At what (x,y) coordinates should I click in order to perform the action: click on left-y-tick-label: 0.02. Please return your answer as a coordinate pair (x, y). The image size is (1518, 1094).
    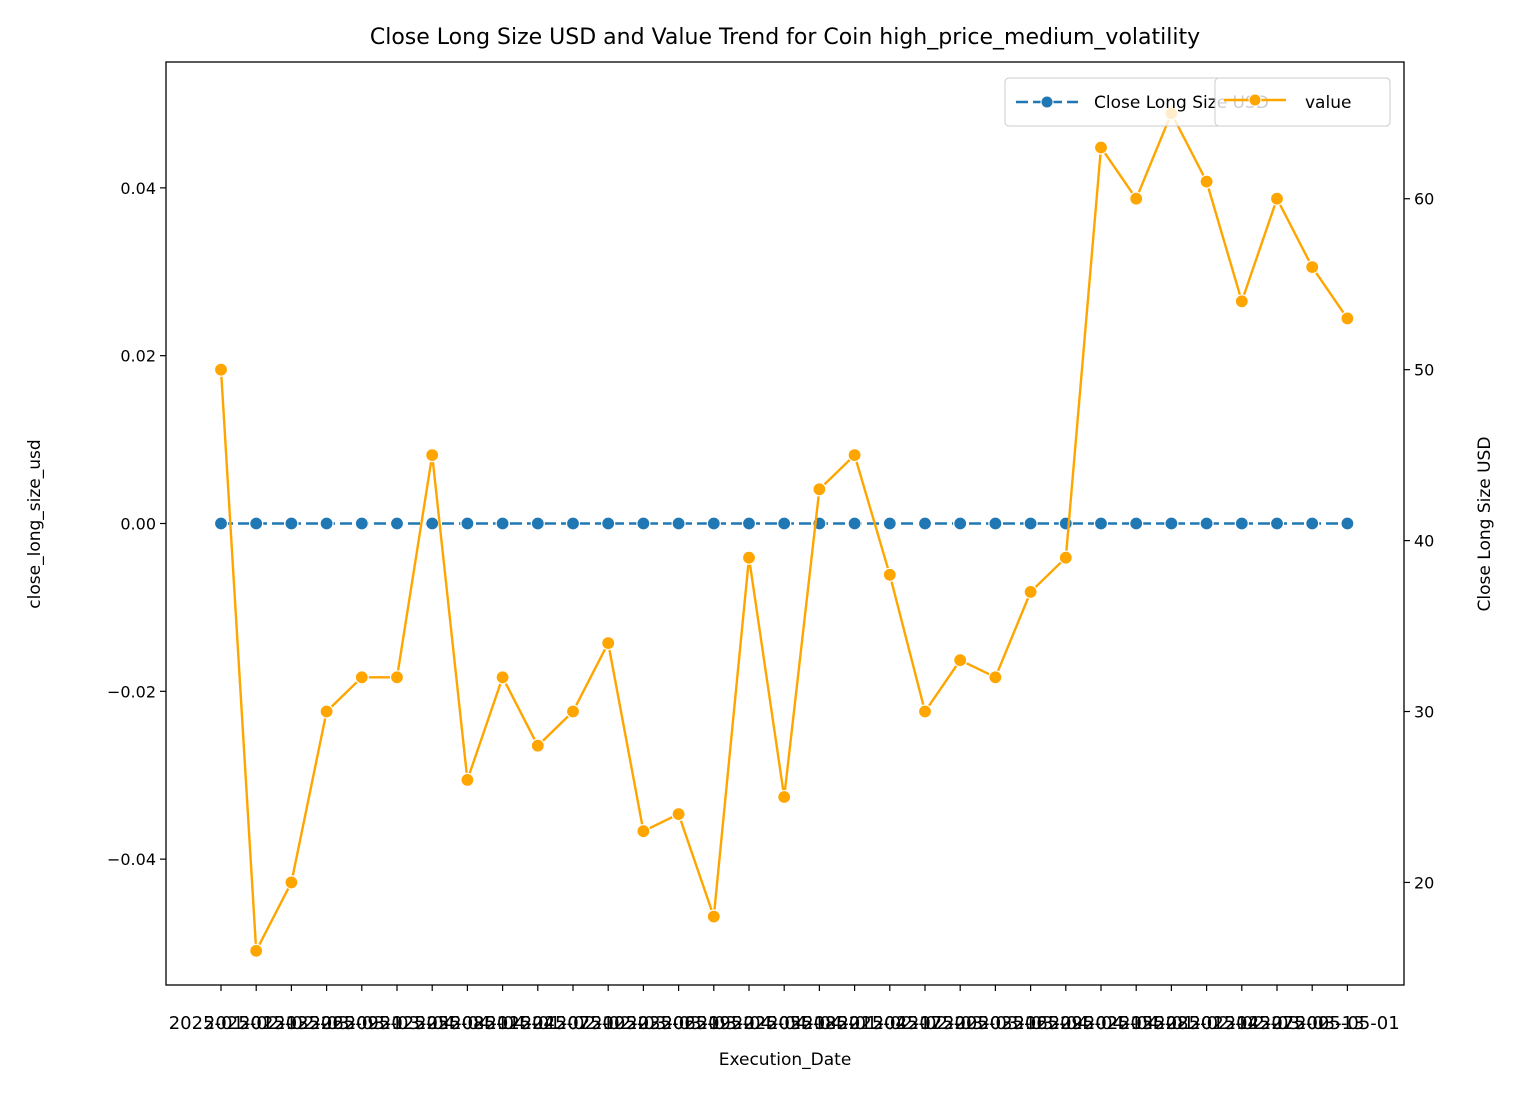
    Looking at the image, I should click on (138, 356).